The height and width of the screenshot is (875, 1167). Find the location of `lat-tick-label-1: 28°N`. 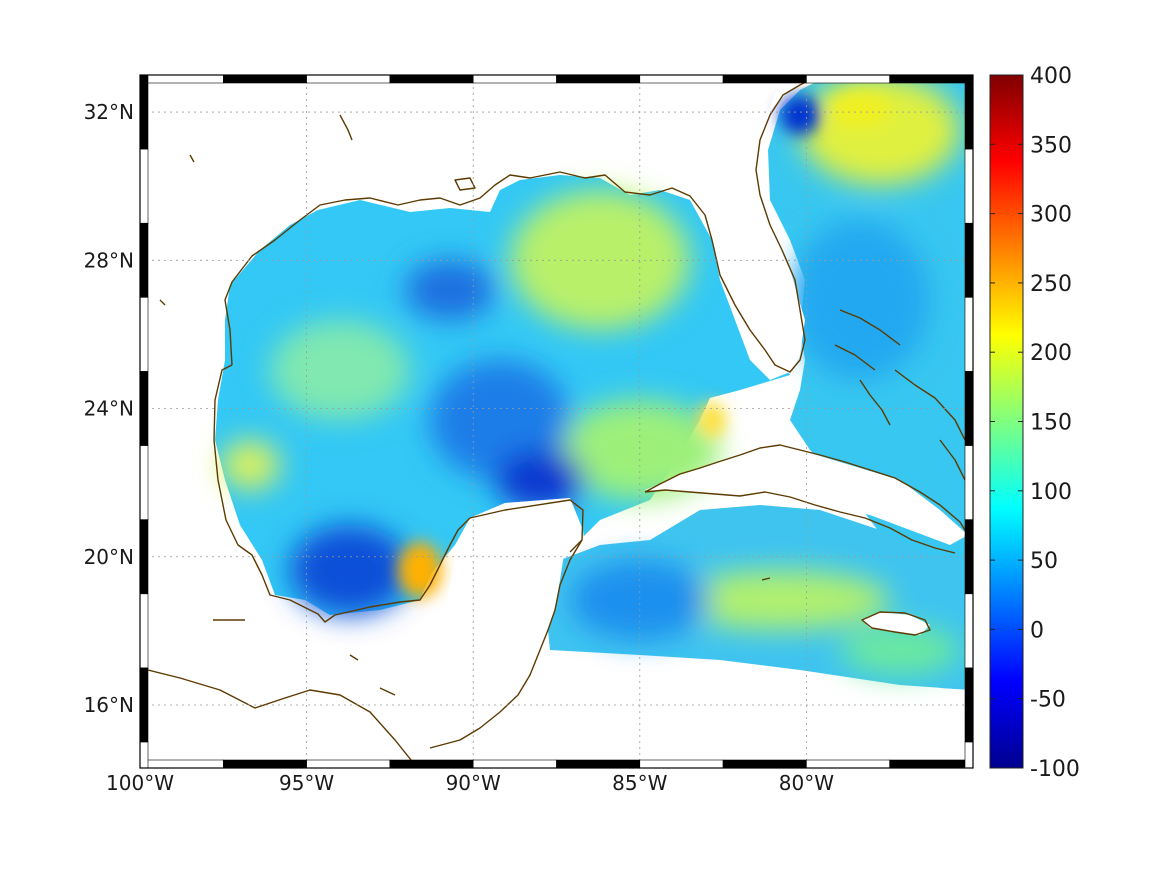

lat-tick-label-1: 28°N is located at coordinates (109, 260).